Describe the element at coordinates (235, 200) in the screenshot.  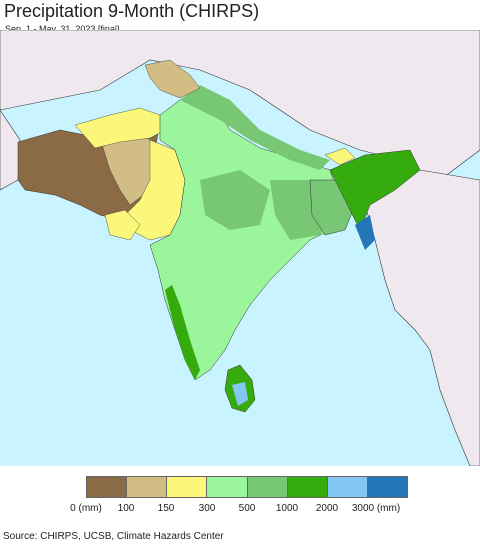
I see `central-green-patch` at that location.